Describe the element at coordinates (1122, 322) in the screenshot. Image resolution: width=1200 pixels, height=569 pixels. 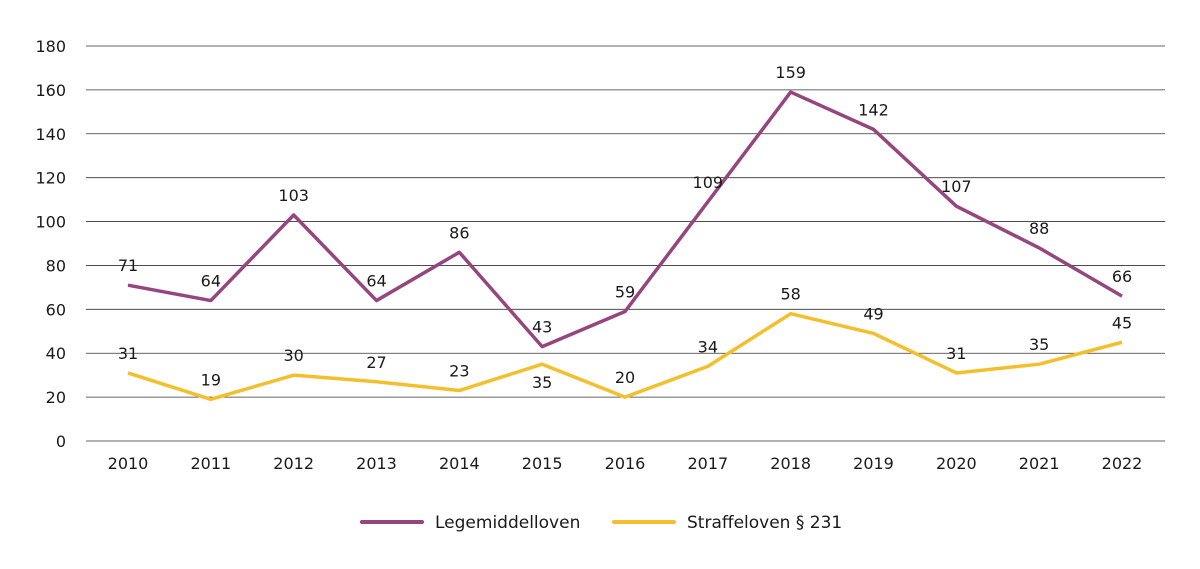
I see `data-label: 45` at that location.